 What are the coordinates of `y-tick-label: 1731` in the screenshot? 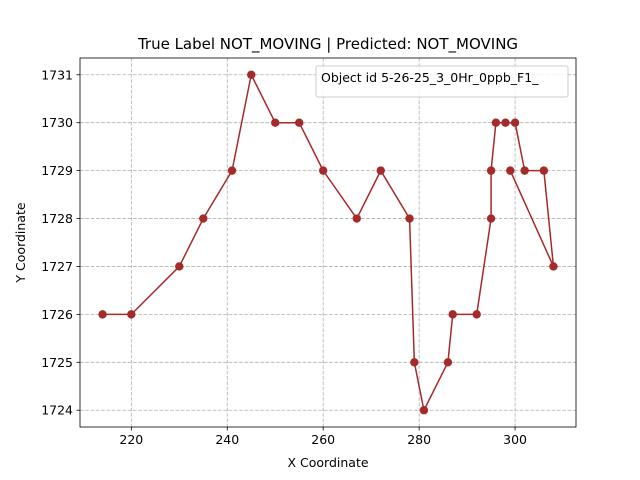 It's located at (57, 74).